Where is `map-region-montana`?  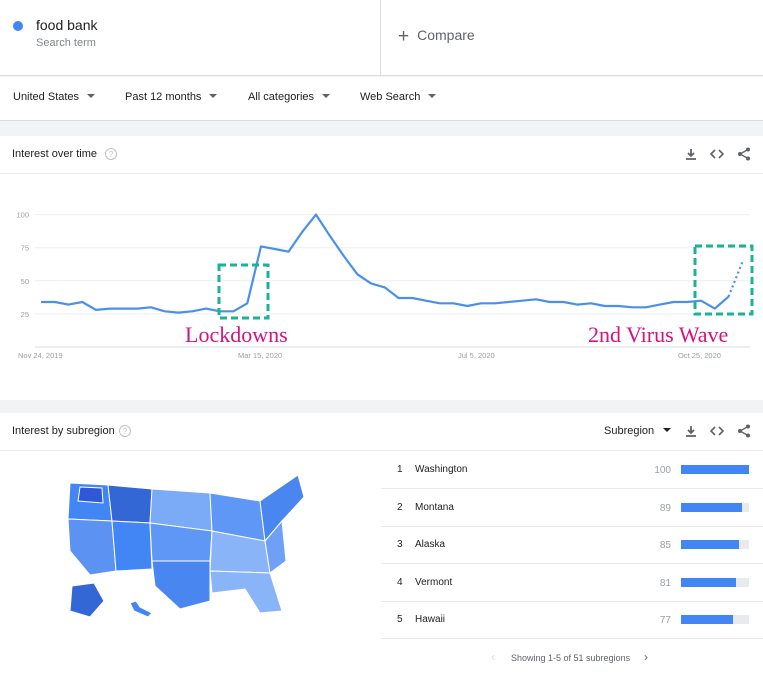 map-region-montana is located at coordinates (130, 504).